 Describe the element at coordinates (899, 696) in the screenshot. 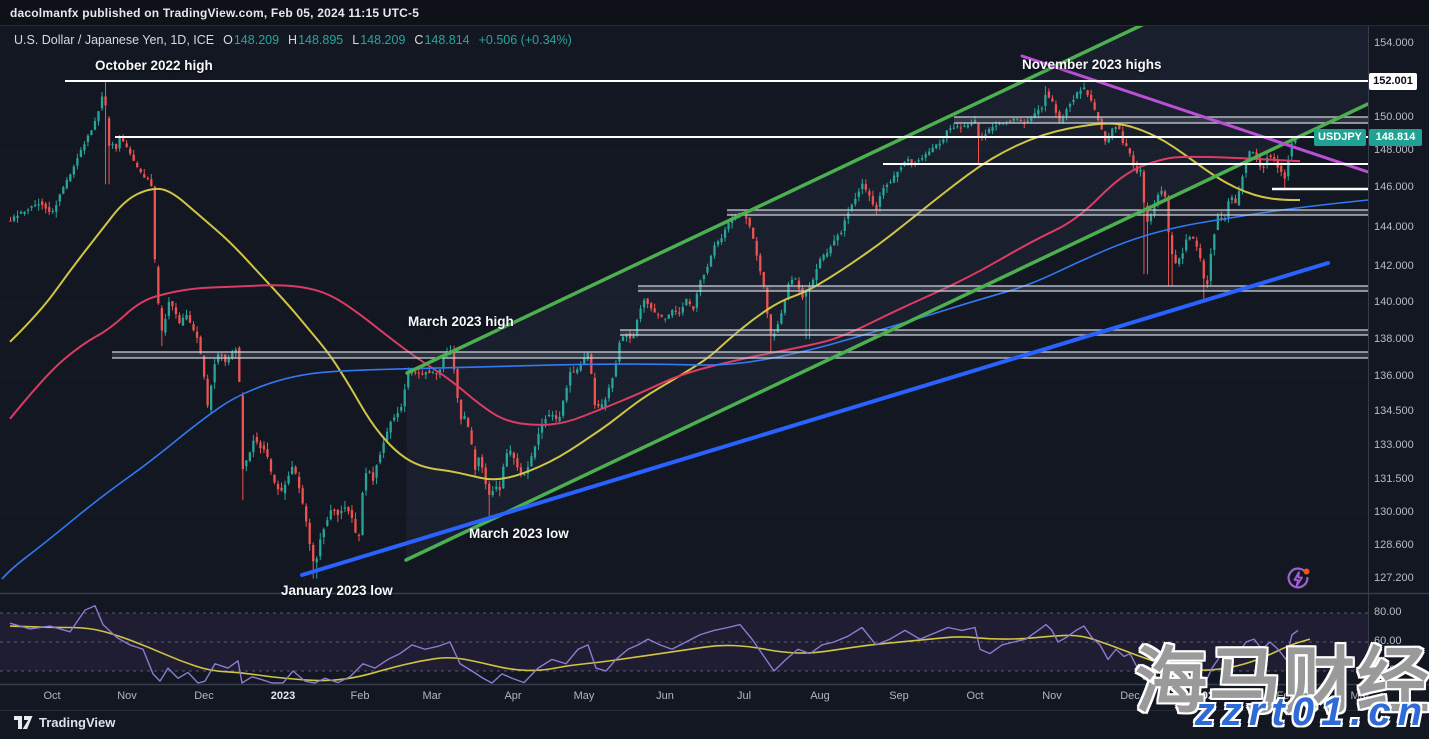

I see `time-axis-label: Sep` at that location.